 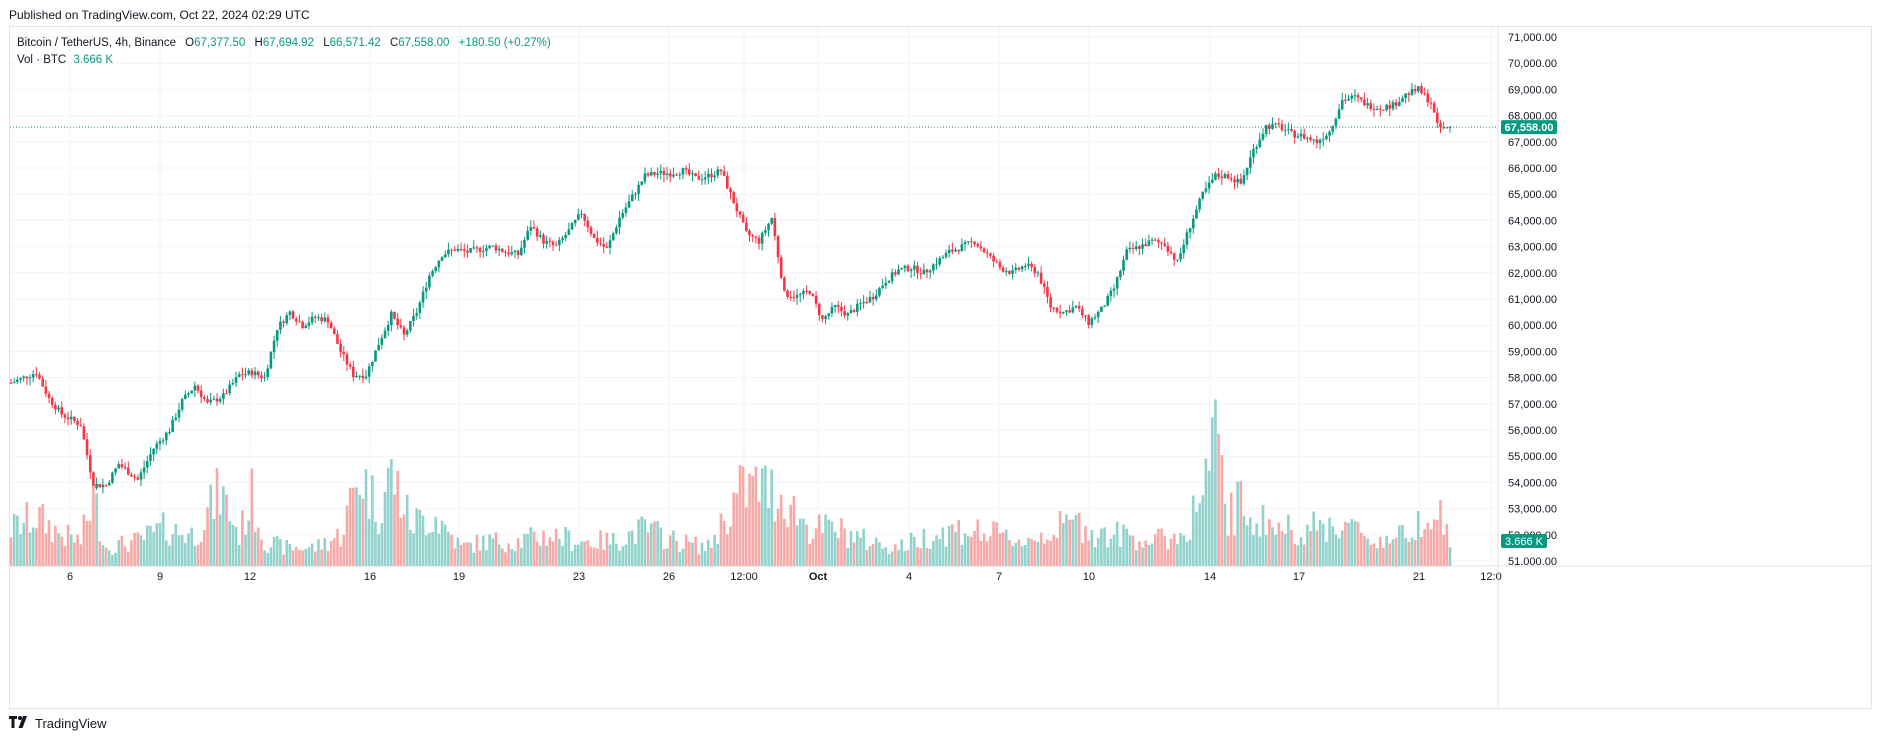 I want to click on y-tick-label: 65,000.00, so click(x=1532, y=195).